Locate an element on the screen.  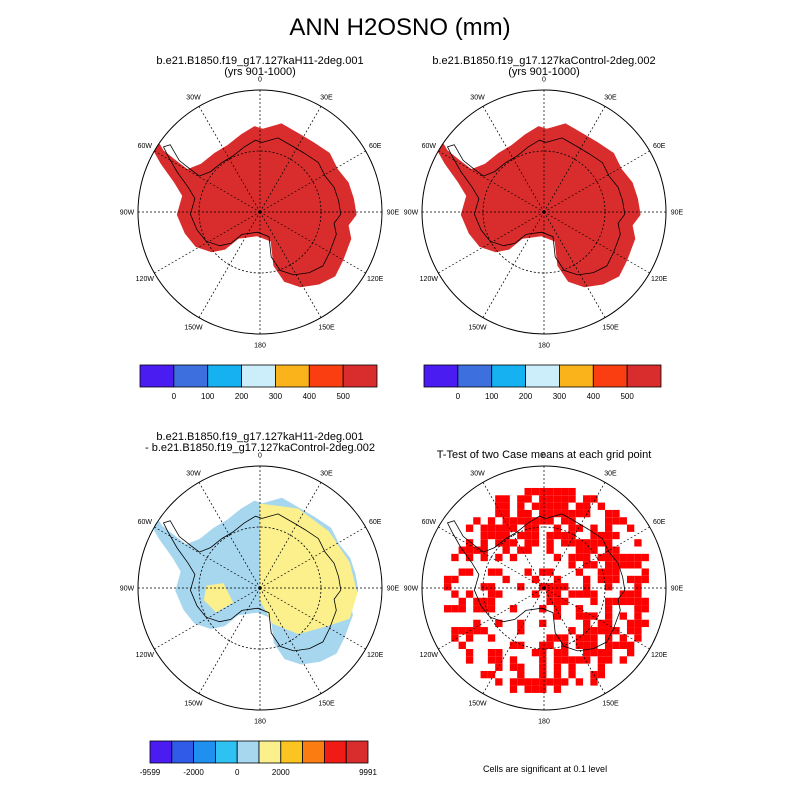
p1-field is located at coordinates (250, 205).